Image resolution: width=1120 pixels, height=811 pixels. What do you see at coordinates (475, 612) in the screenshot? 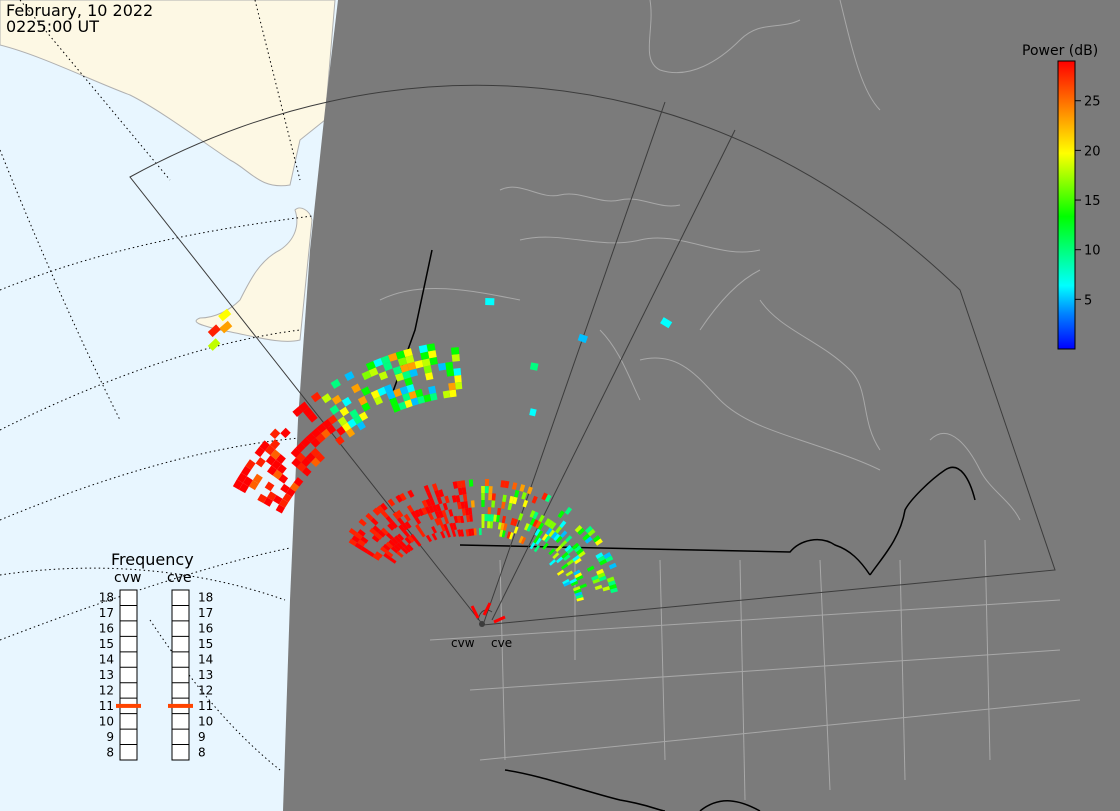
I see `radar-beam-mark` at bounding box center [475, 612].